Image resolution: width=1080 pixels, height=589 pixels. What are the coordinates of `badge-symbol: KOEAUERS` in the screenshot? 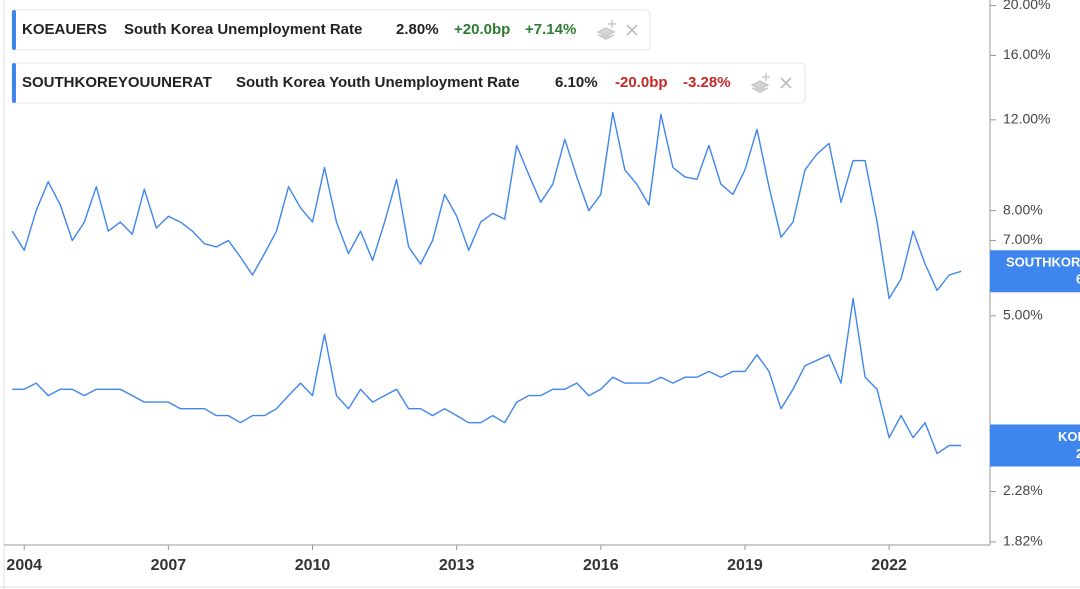 It's located at (1069, 436).